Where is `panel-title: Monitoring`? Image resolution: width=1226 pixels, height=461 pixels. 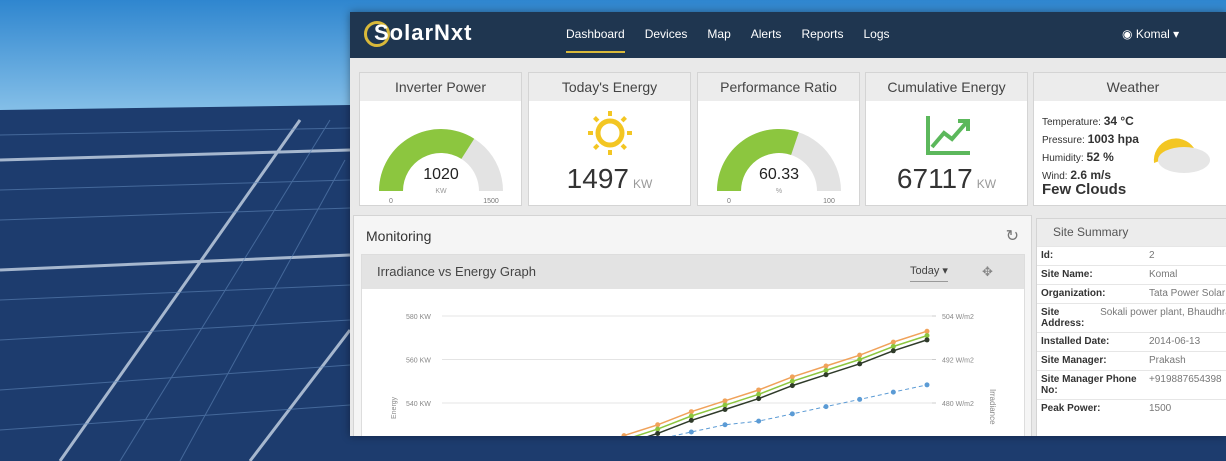
panel-title: Monitoring is located at coordinates (399, 236).